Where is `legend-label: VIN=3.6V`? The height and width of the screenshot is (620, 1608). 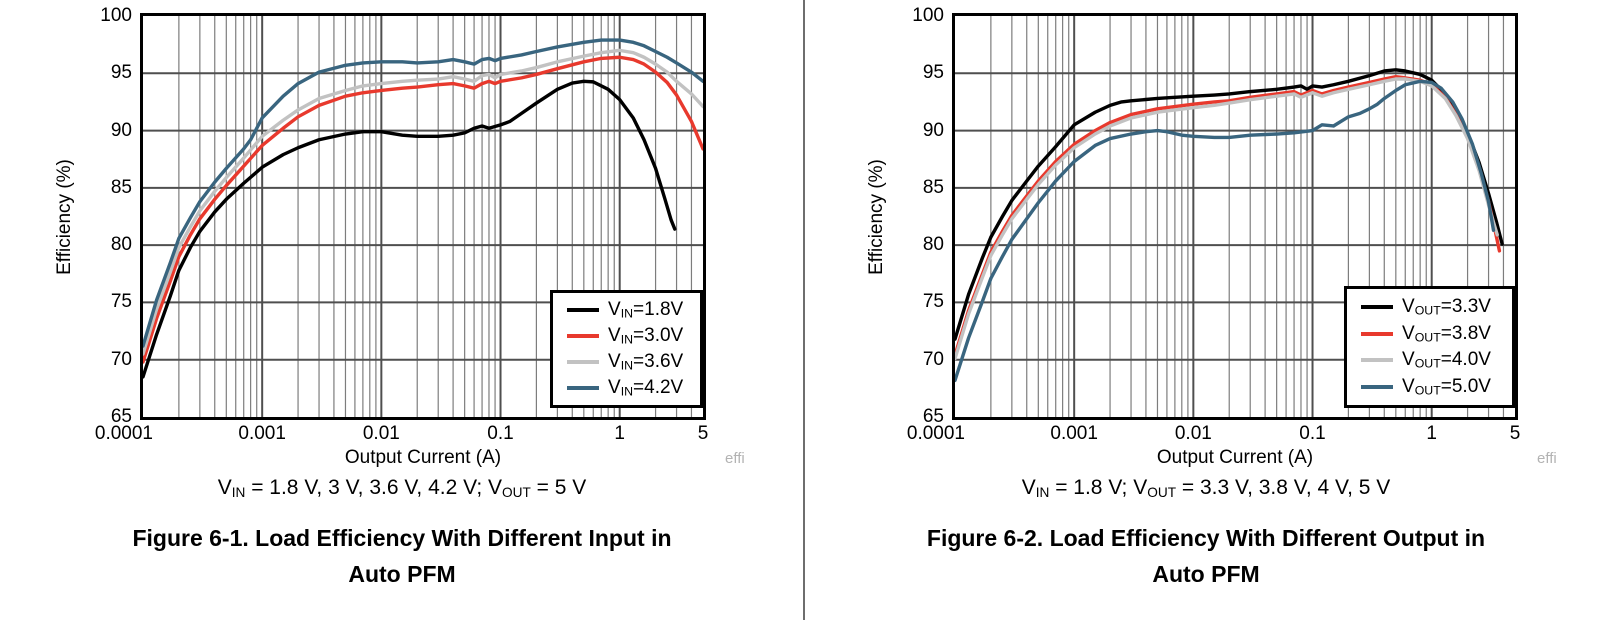 legend-label: VIN=3.6V is located at coordinates (645, 362).